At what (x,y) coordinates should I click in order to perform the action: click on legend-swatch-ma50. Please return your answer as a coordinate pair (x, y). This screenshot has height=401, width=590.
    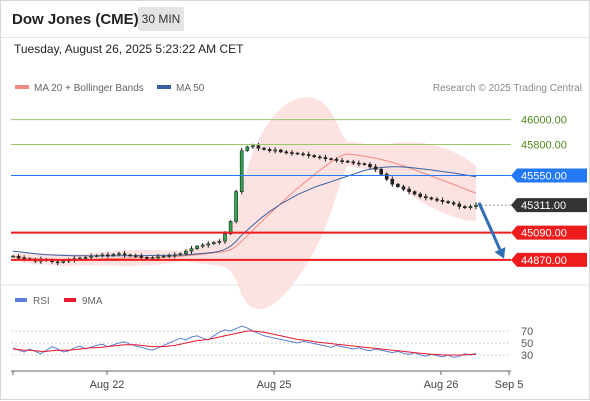
    Looking at the image, I should click on (164, 87).